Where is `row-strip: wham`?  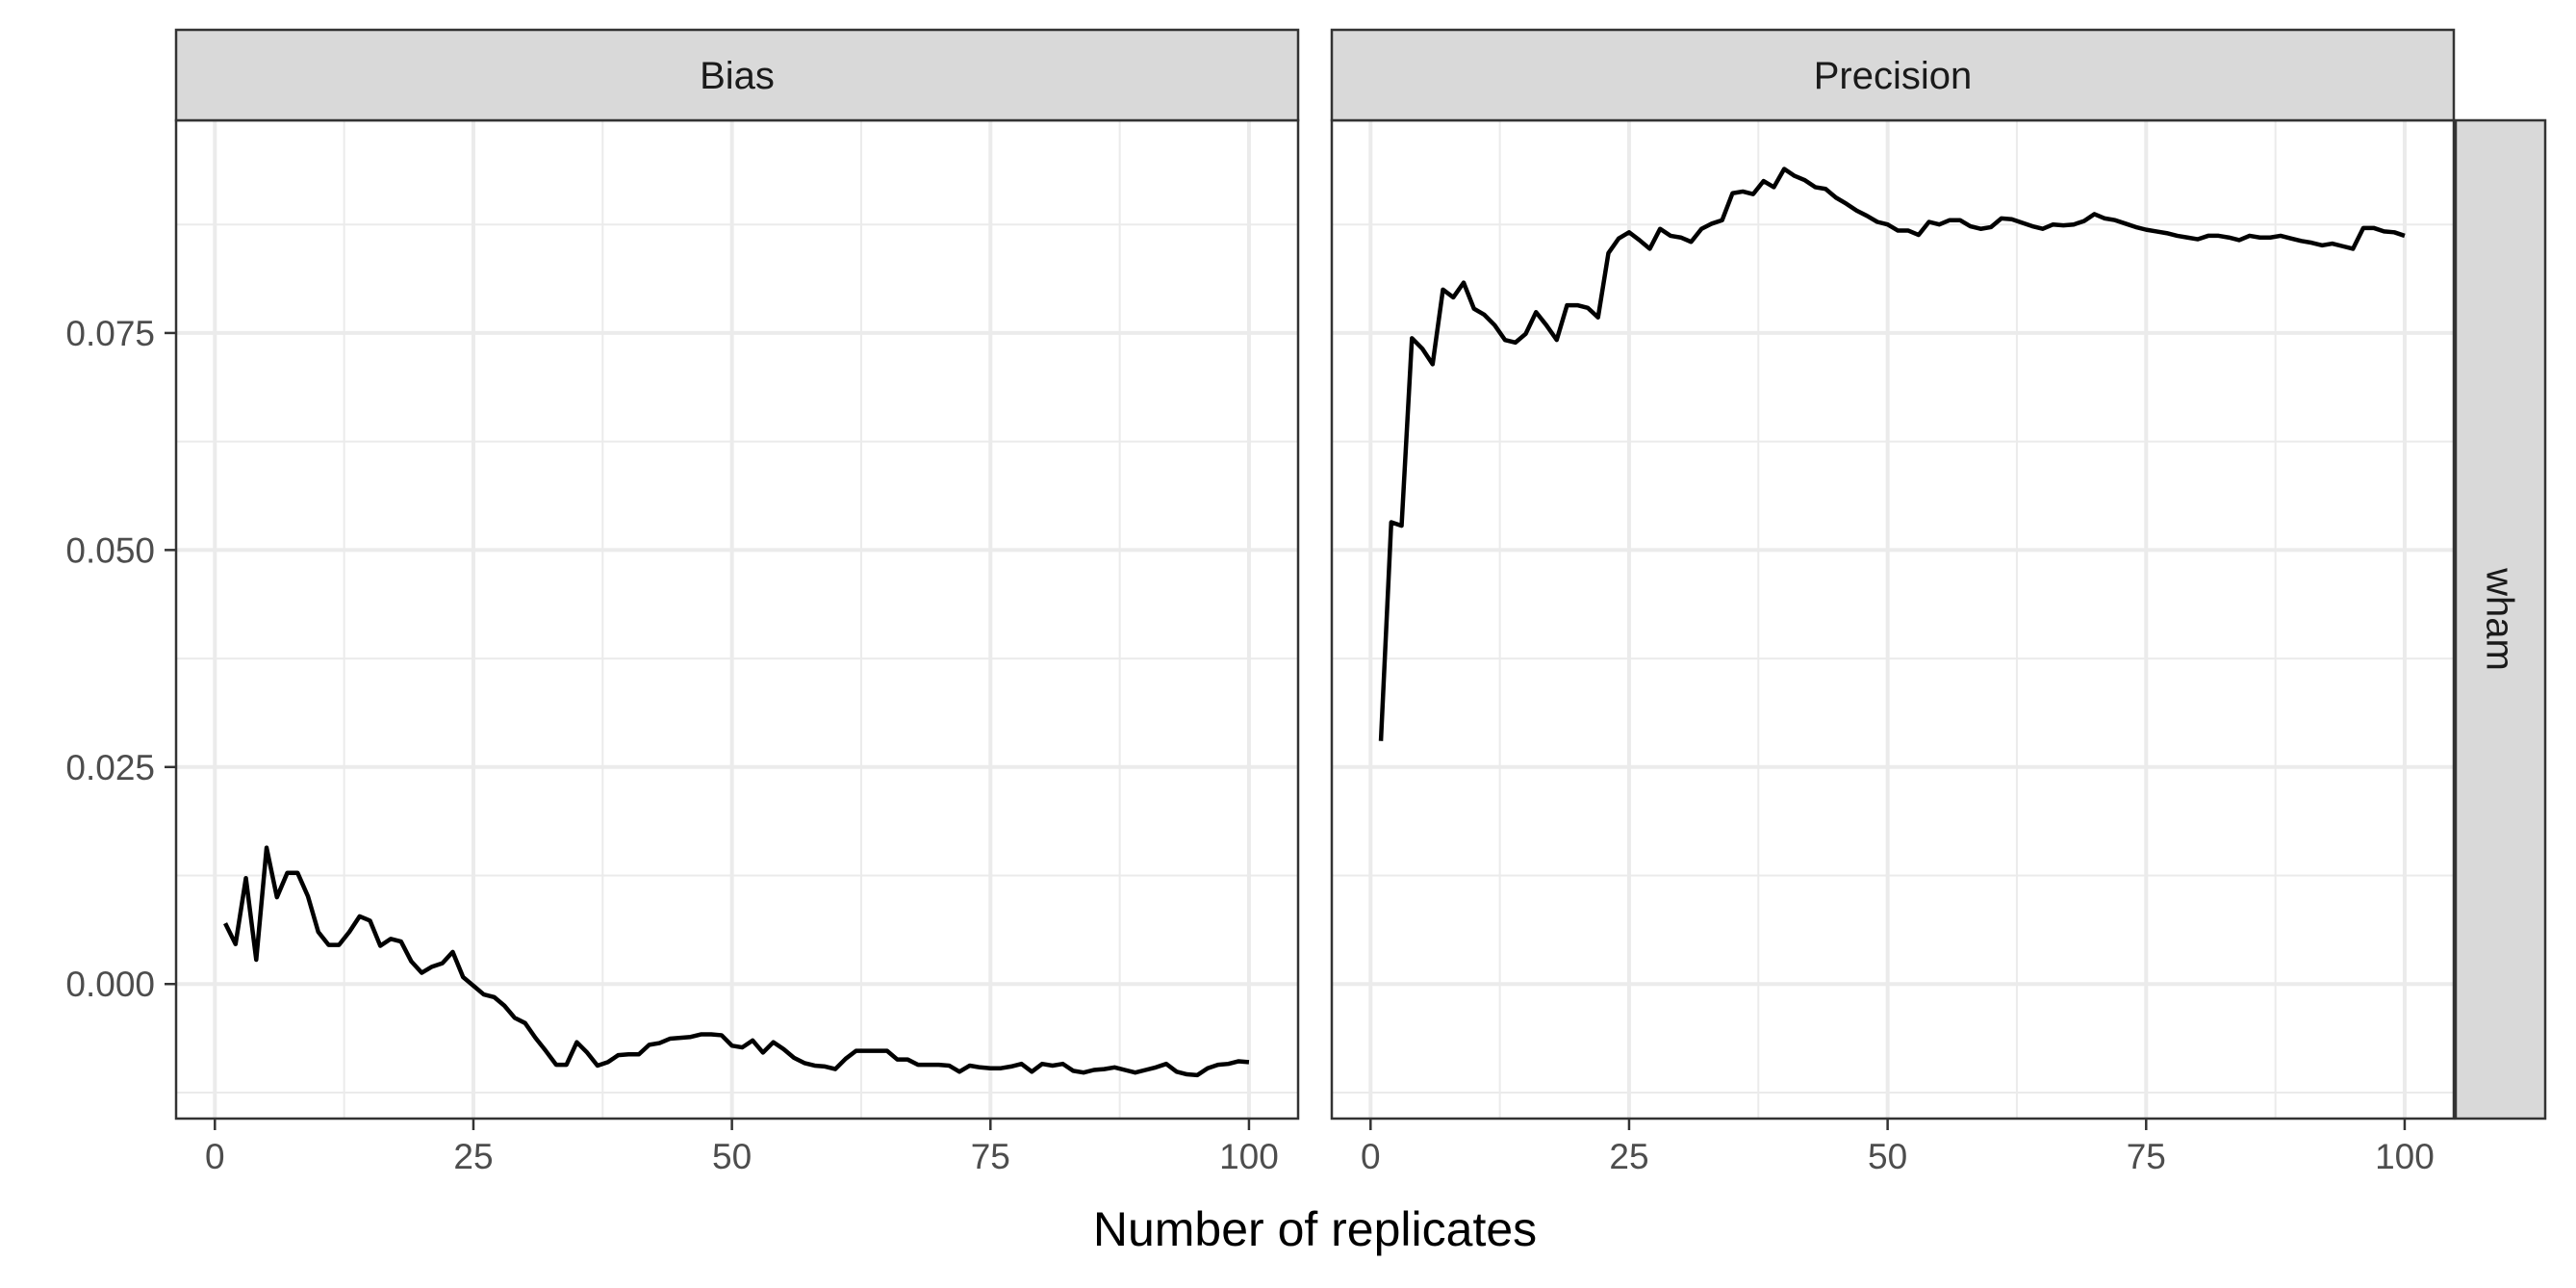
row-strip: wham is located at coordinates (2500, 619).